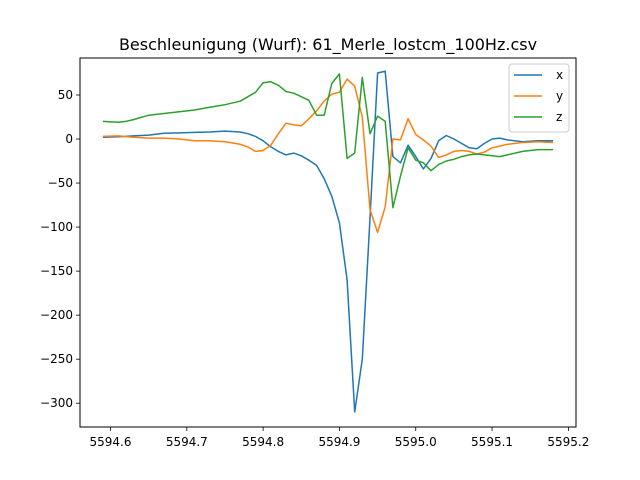 The width and height of the screenshot is (640, 480). Describe the element at coordinates (559, 117) in the screenshot. I see `legend-label-z: z` at that location.